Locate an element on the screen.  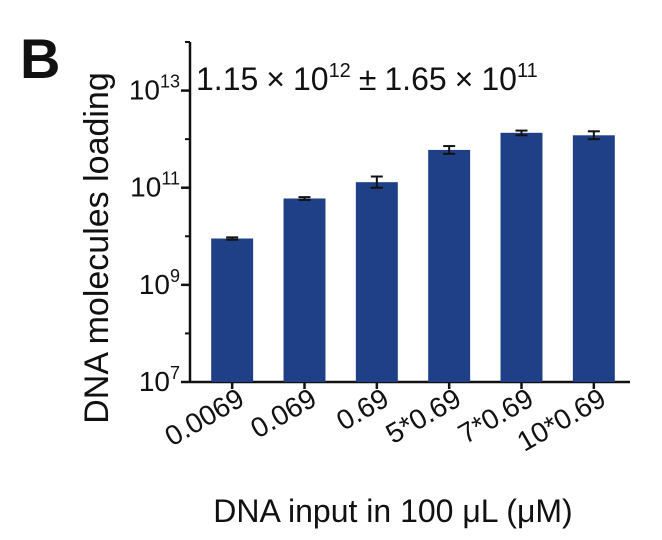
y-tick-label: 10⁹ is located at coordinates (159, 283).